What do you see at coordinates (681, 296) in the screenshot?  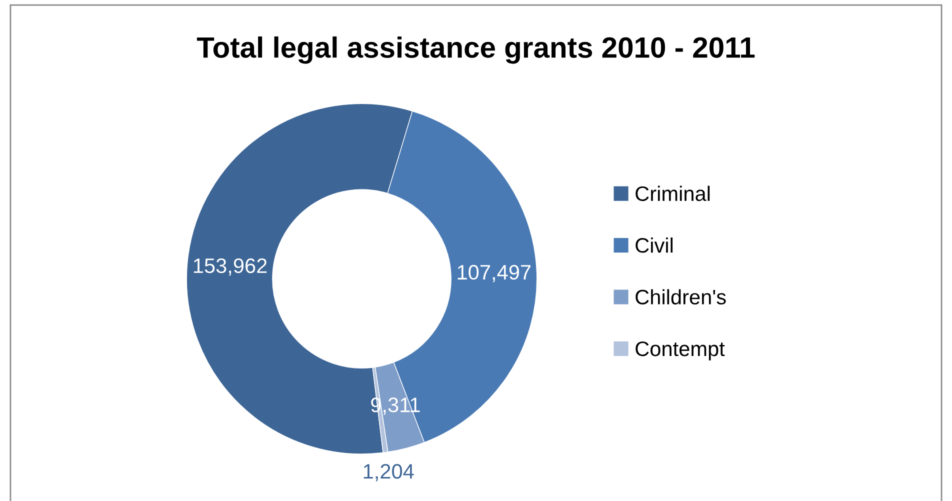 I see `legend-label: Children's` at bounding box center [681, 296].